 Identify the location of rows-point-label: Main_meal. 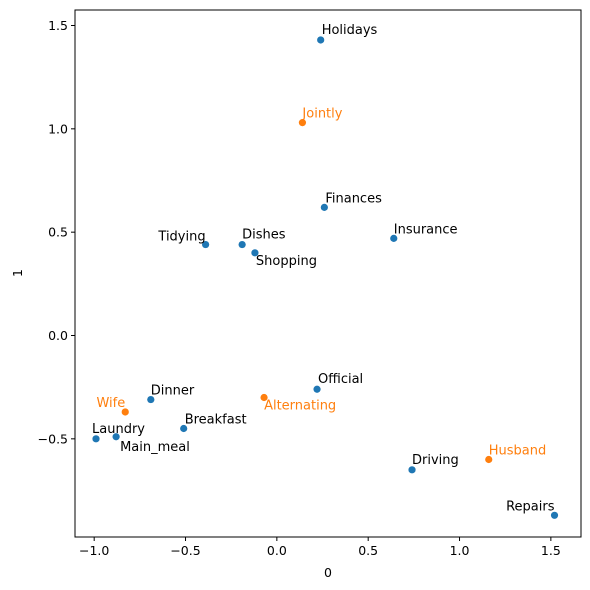
(155, 447).